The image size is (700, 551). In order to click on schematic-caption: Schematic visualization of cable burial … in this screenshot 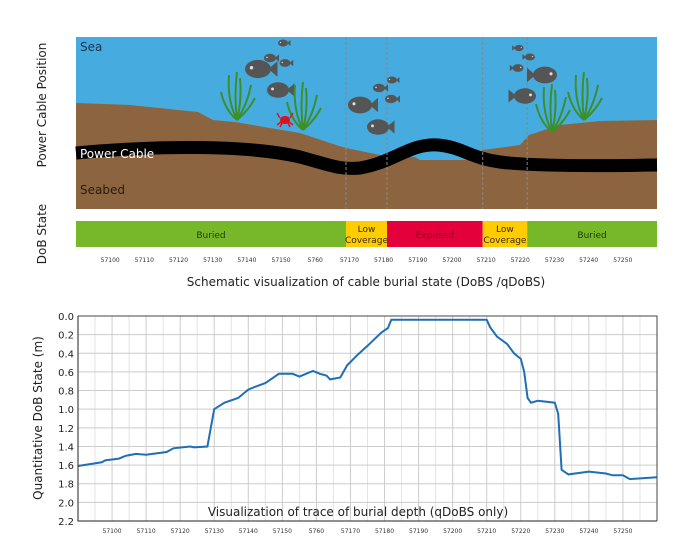, I will do `click(366, 282)`.